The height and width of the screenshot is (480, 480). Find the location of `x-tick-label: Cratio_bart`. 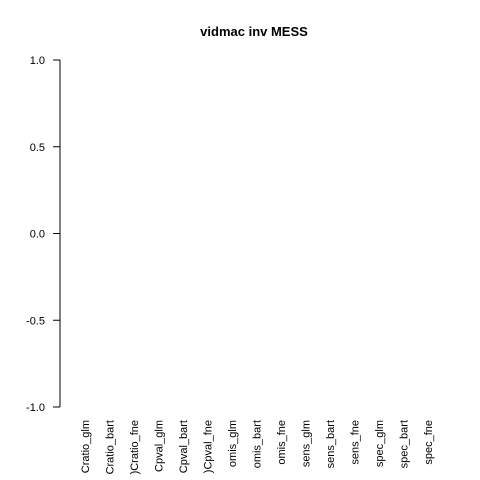

x-tick-label: Cratio_bart is located at coordinates (111, 447).